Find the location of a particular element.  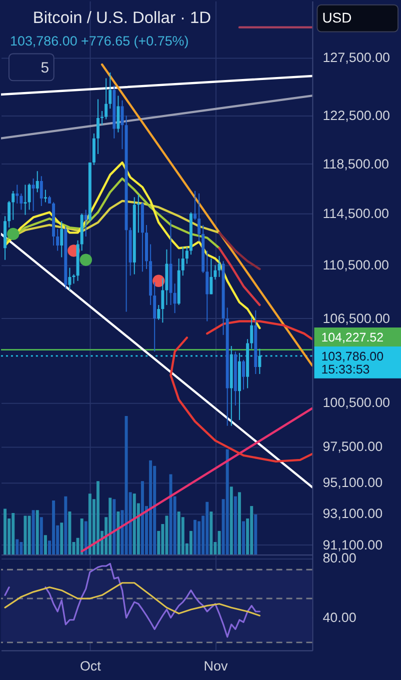

text: 103,786.00 +776.65 (+0.75%) is located at coordinates (99, 41).